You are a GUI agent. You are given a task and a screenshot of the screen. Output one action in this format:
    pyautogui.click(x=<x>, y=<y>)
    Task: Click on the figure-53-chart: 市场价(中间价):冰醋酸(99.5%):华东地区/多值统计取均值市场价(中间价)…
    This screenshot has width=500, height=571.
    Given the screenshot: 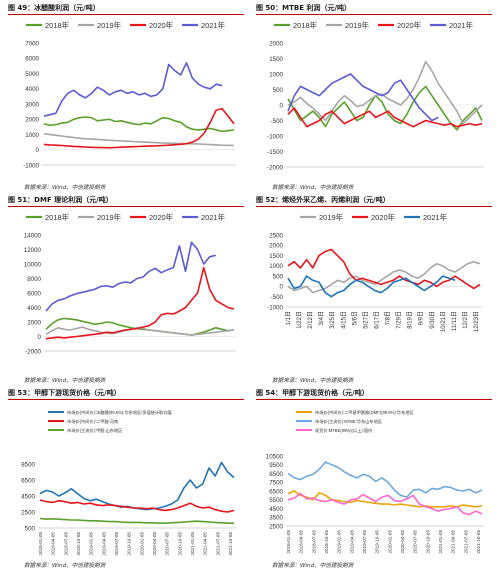 What is the action you would take?
    pyautogui.click(x=128, y=482)
    